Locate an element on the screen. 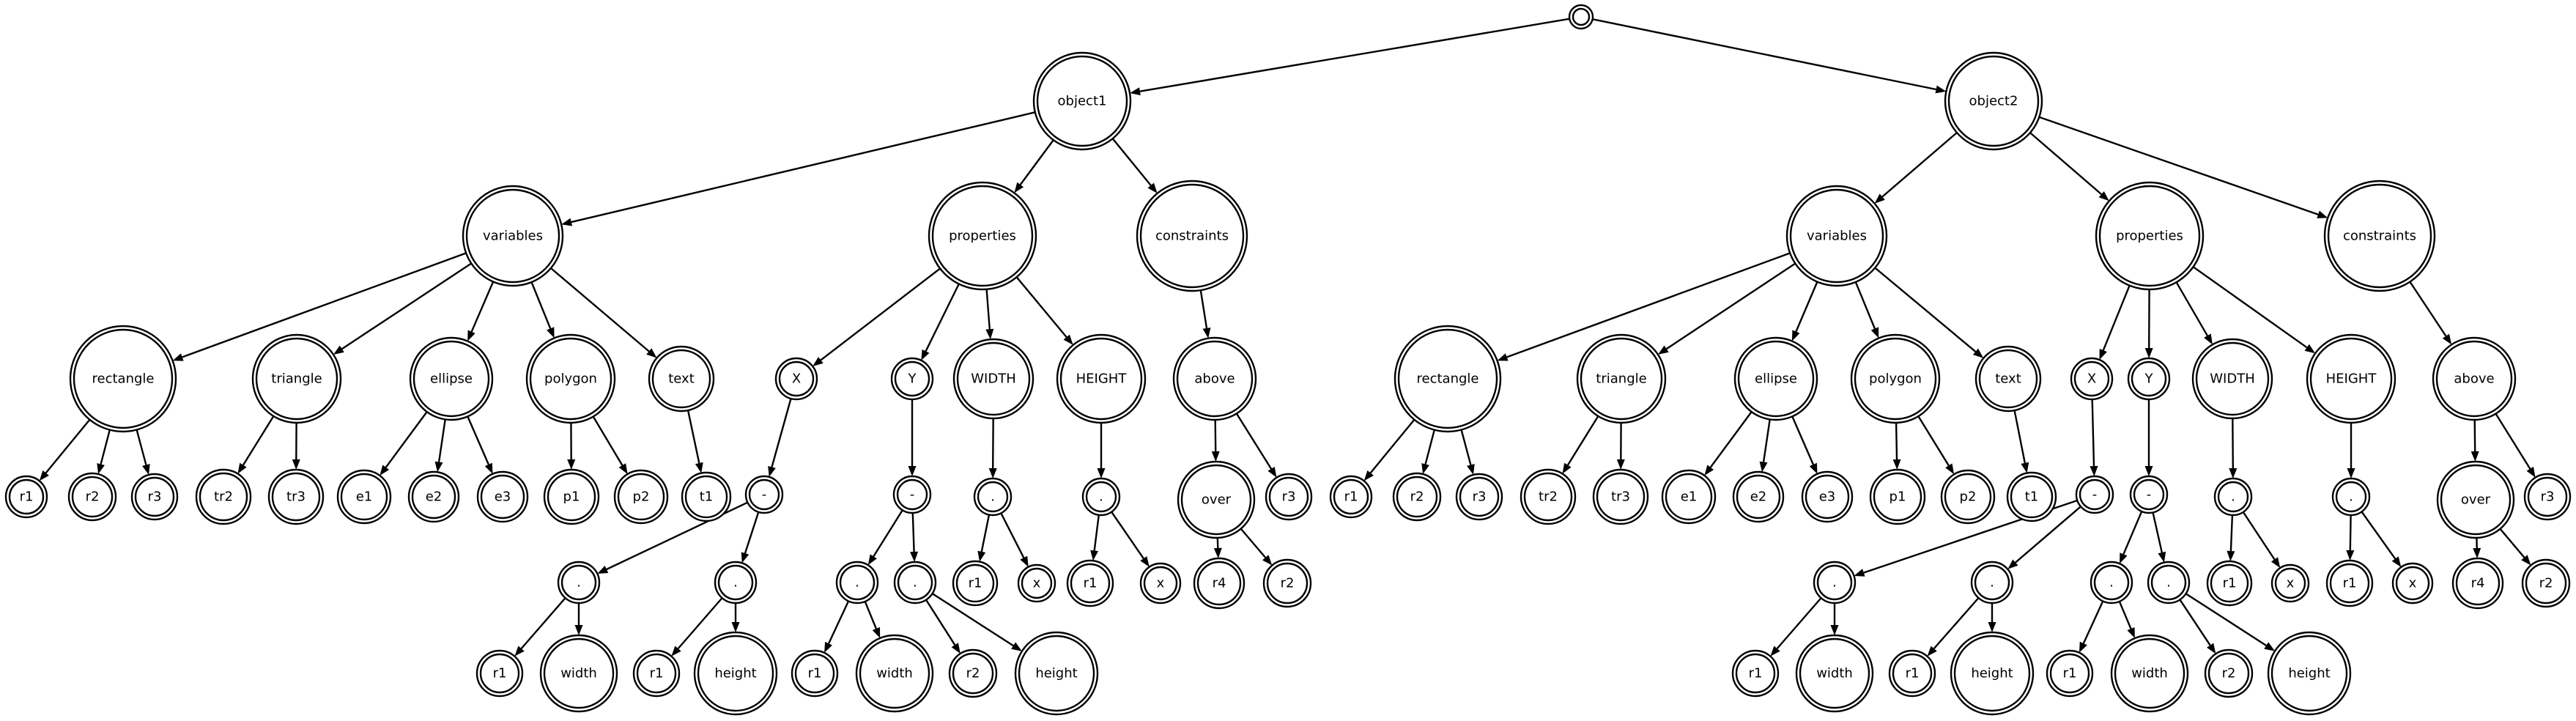 This screenshot has height=721, width=2576. edge-o1above-o1over is located at coordinates (1215, 440).